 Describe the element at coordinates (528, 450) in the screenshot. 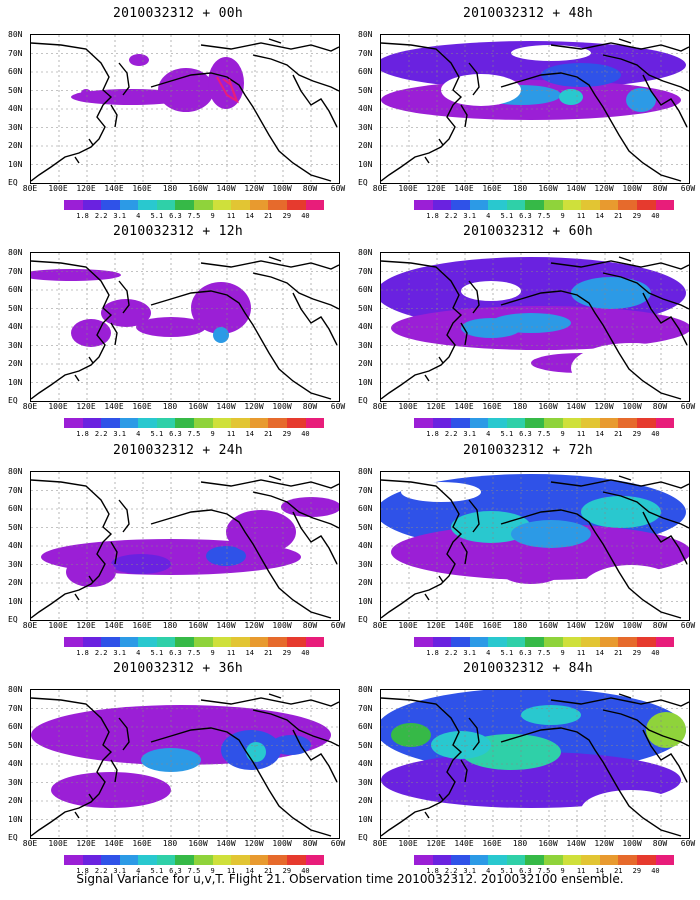

I see `panel-title: 2010032312 + 72h` at that location.